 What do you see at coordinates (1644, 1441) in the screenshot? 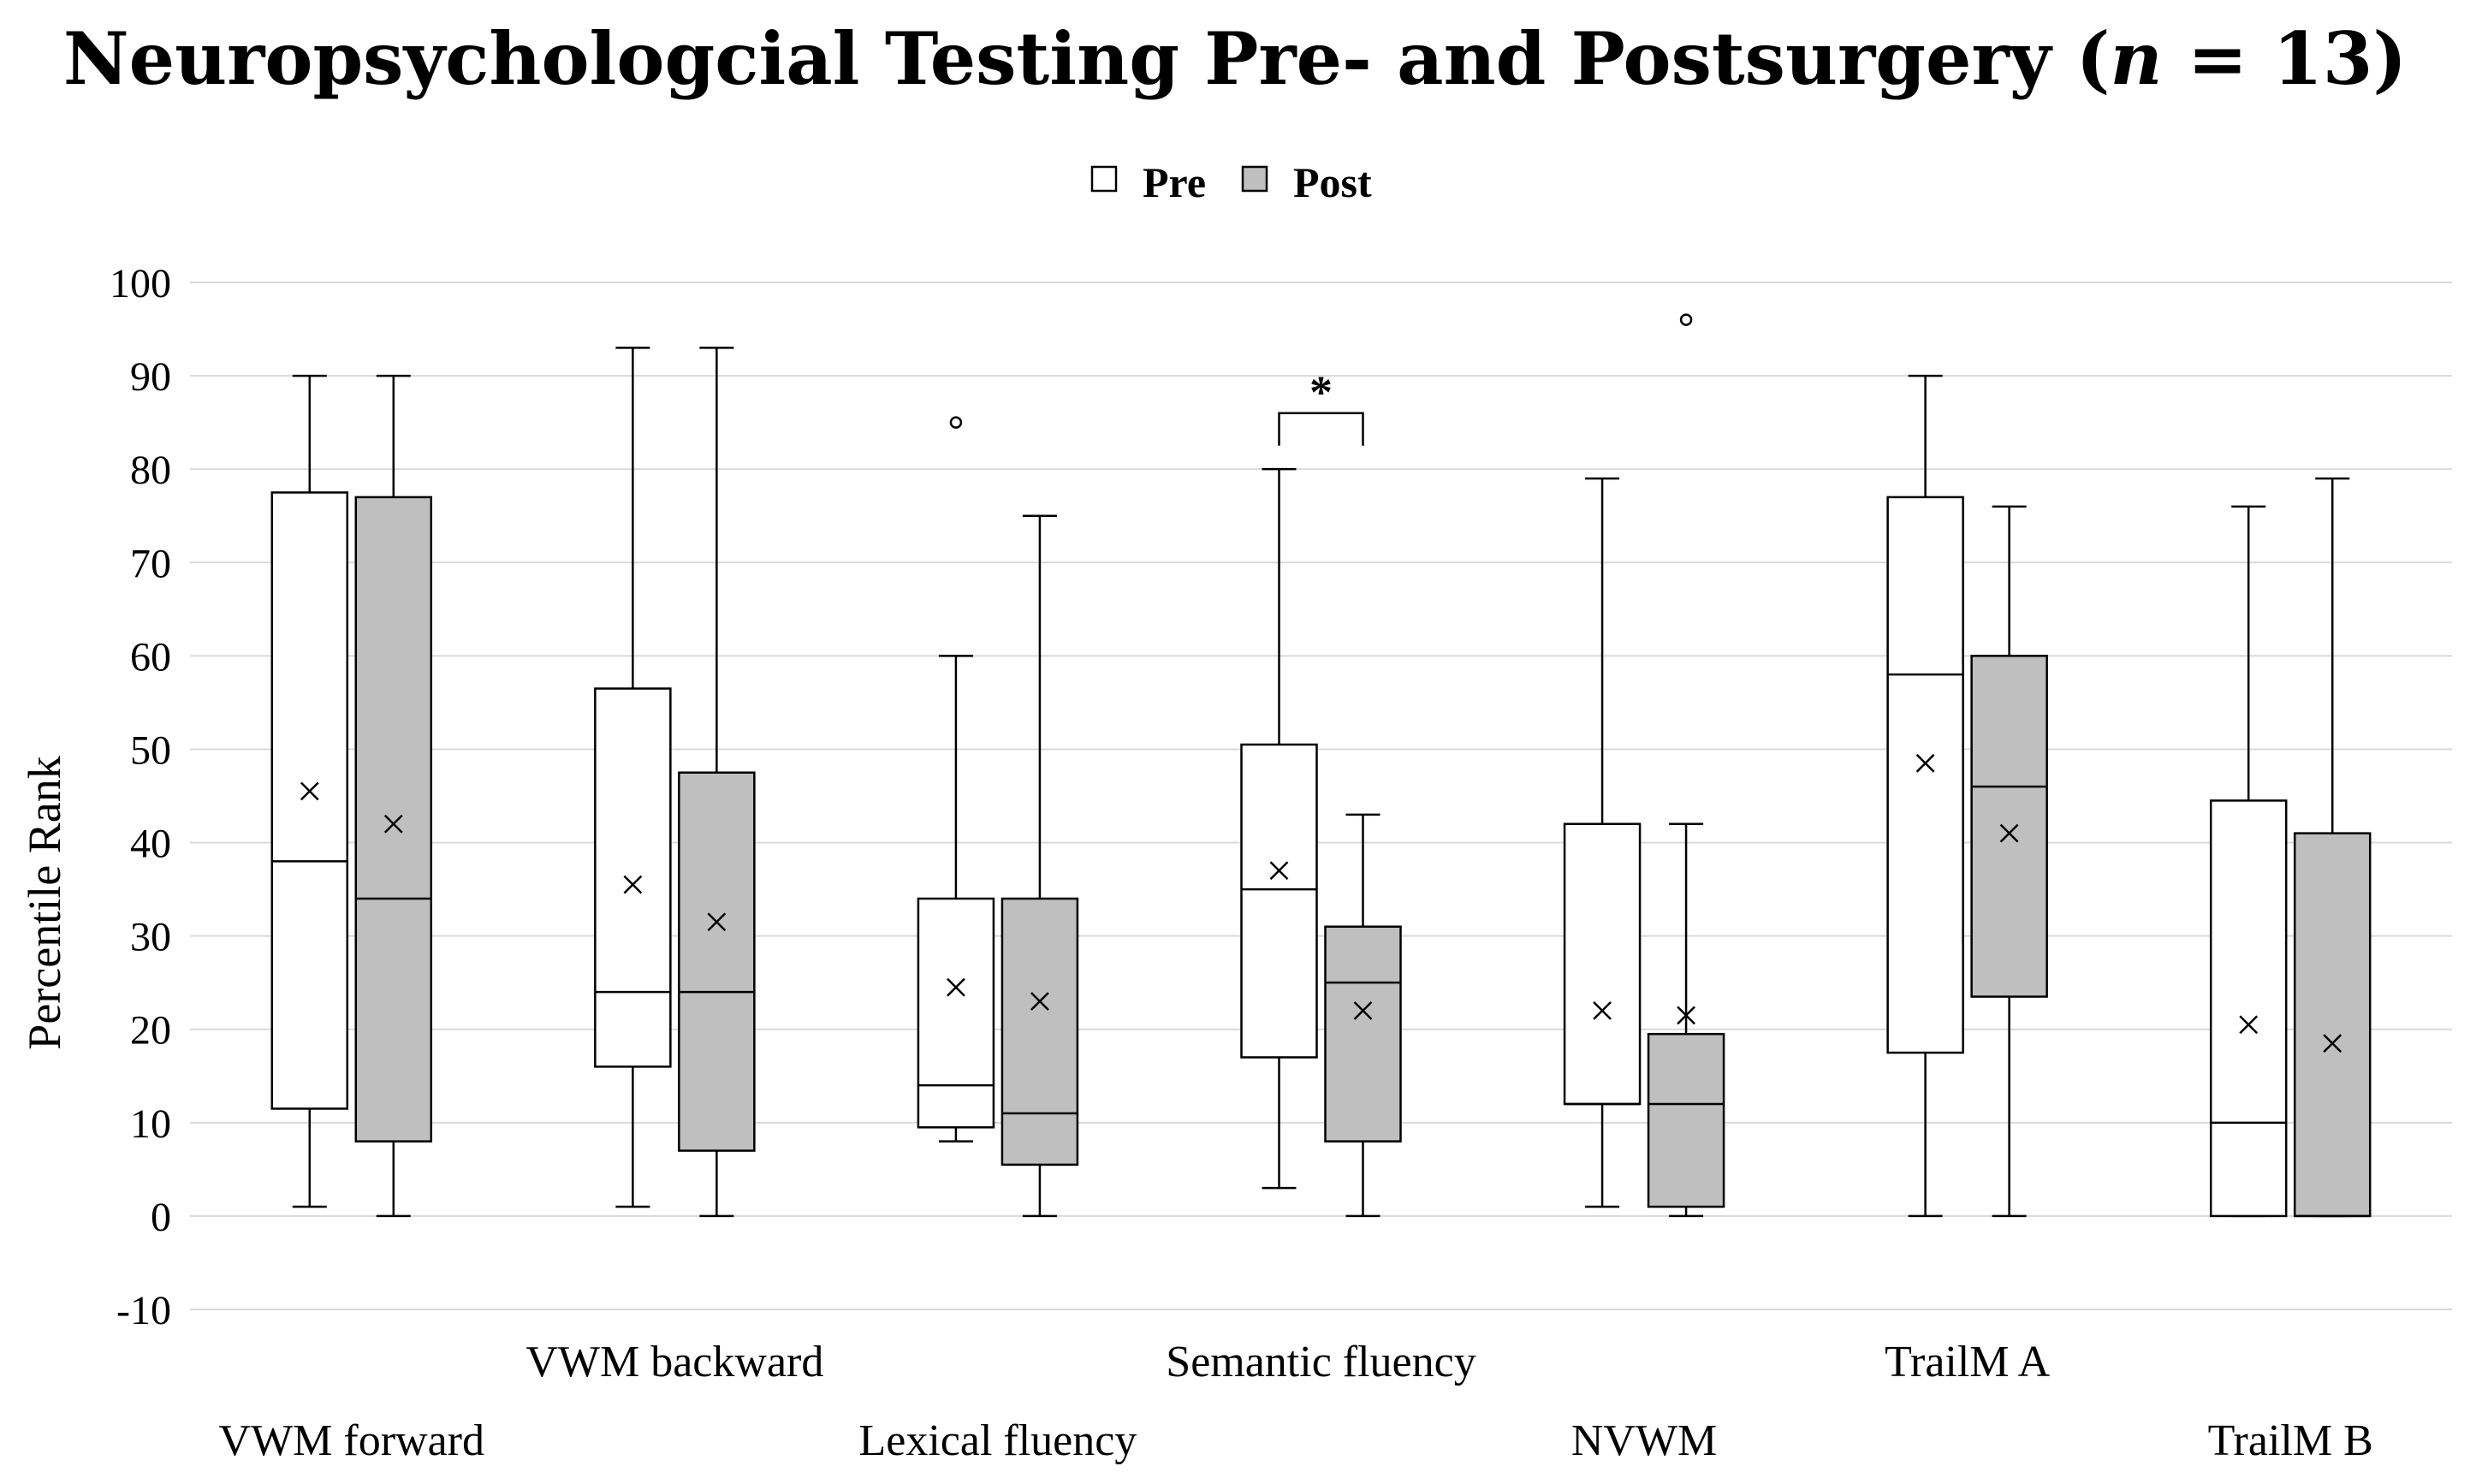
I see `x-category-label: NVWM` at bounding box center [1644, 1441].